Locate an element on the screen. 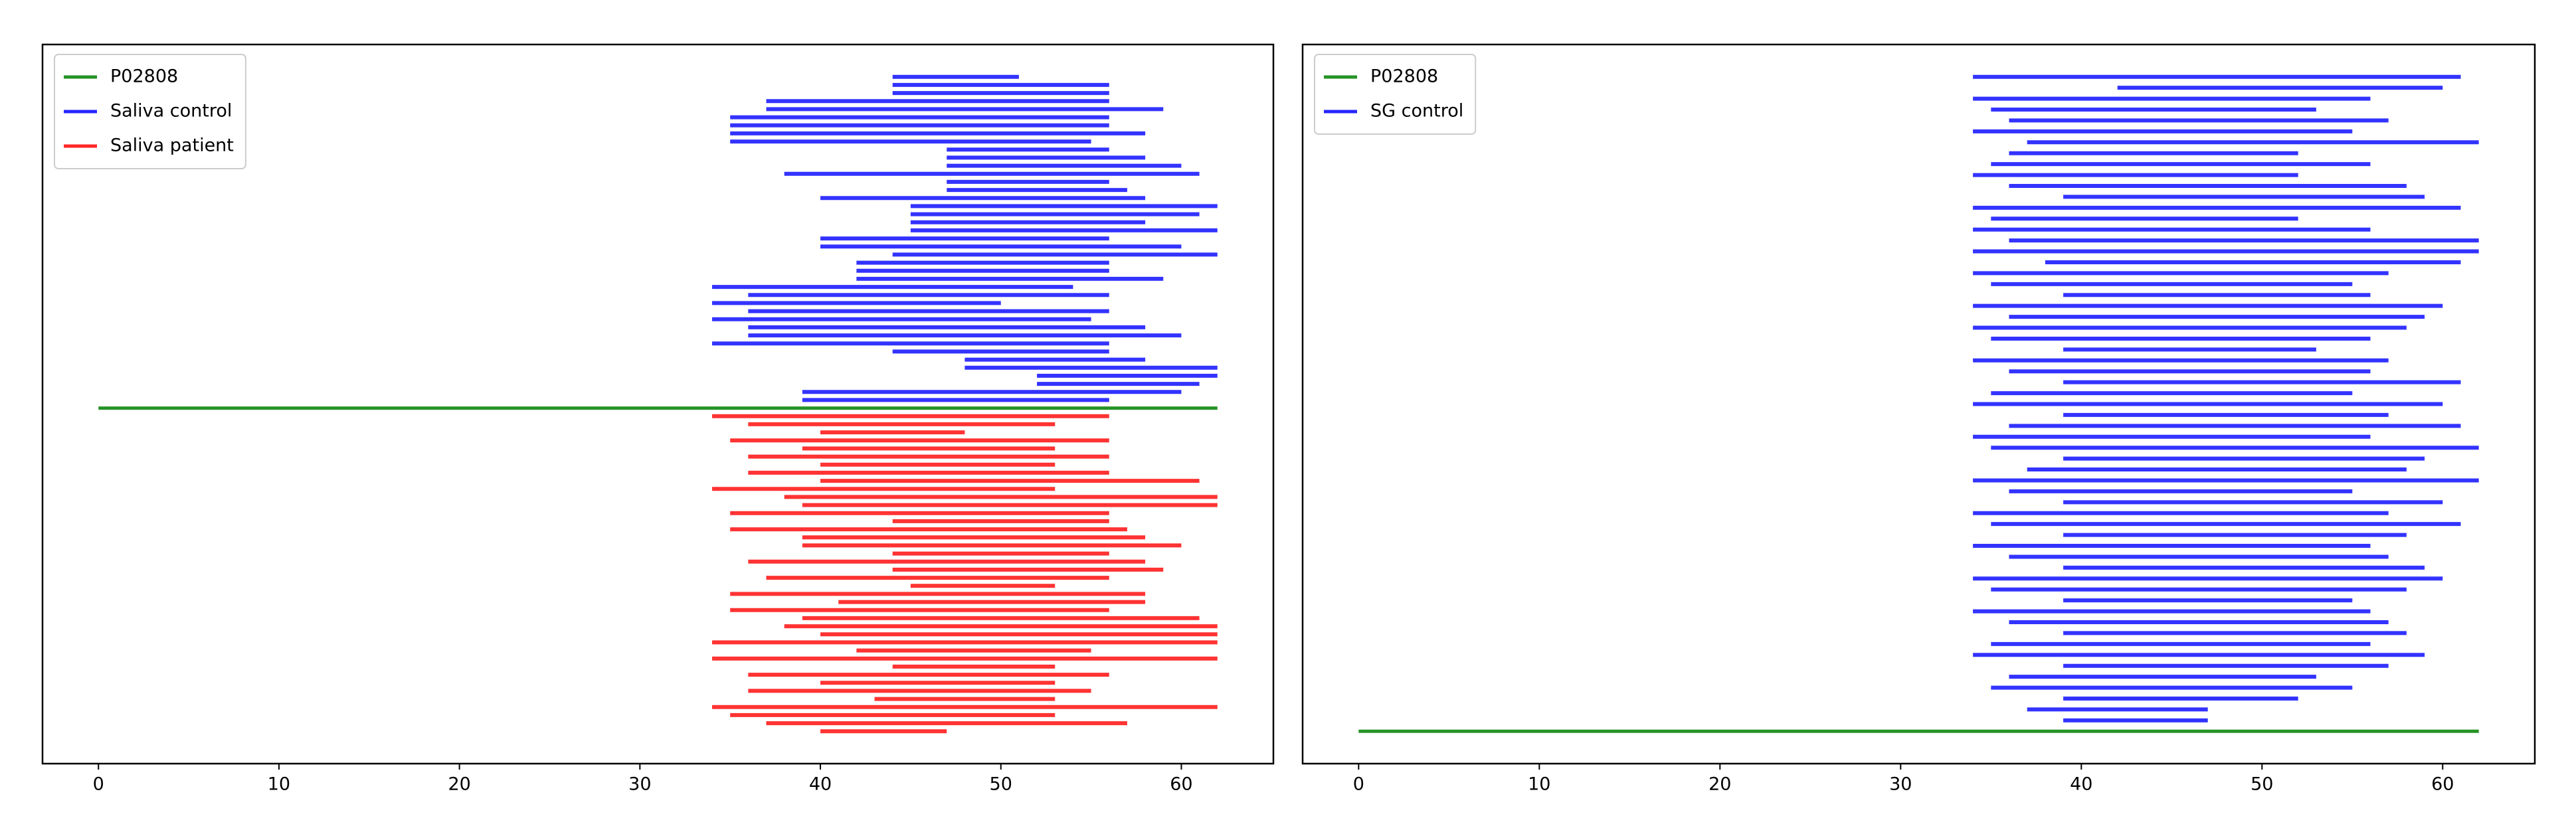 Image resolution: width=2576 pixels, height=838 pixels. legend-label: Saliva control is located at coordinates (171, 111).